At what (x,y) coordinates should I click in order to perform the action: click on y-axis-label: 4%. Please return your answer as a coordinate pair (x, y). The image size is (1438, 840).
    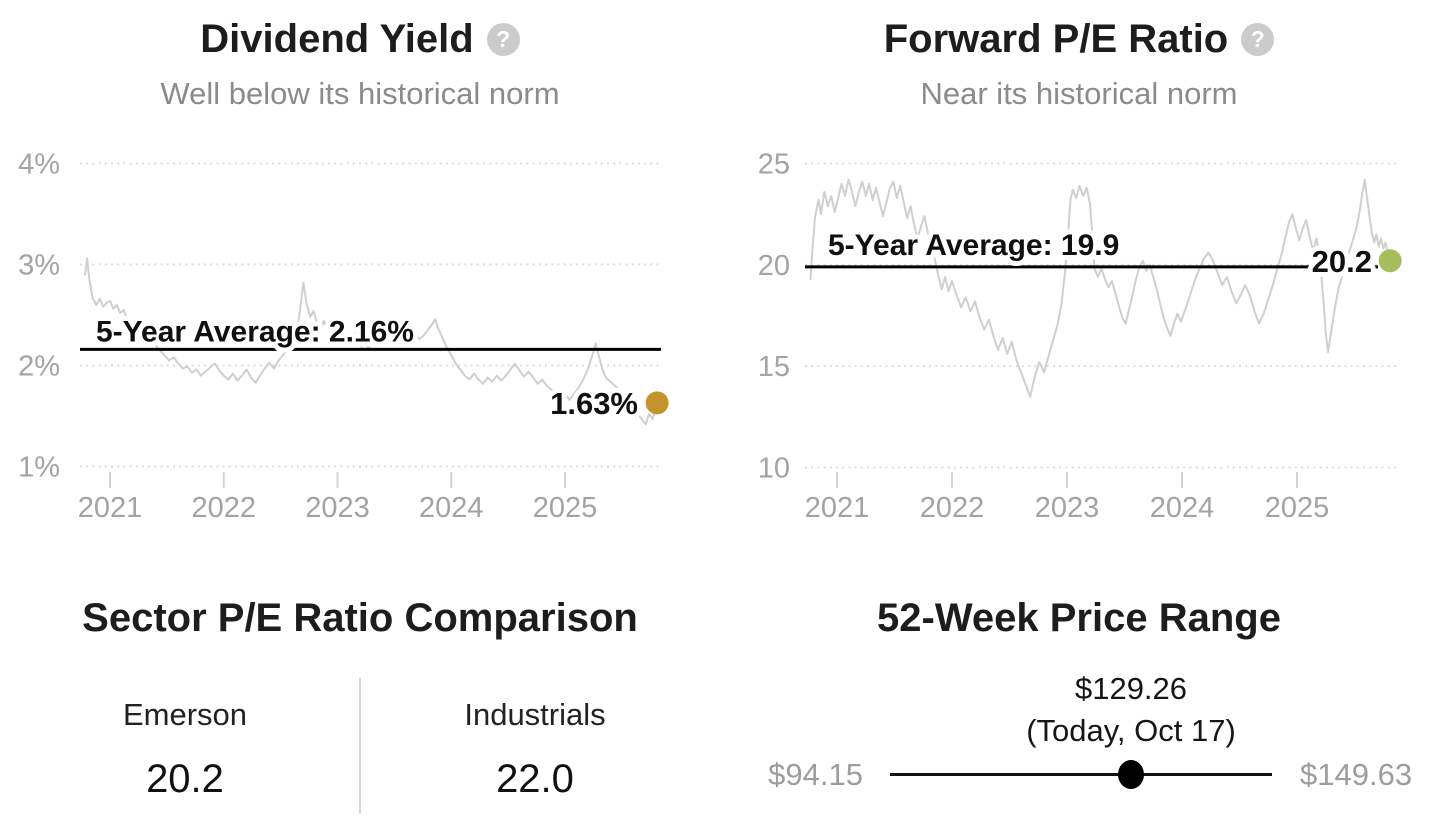
    Looking at the image, I should click on (39, 165).